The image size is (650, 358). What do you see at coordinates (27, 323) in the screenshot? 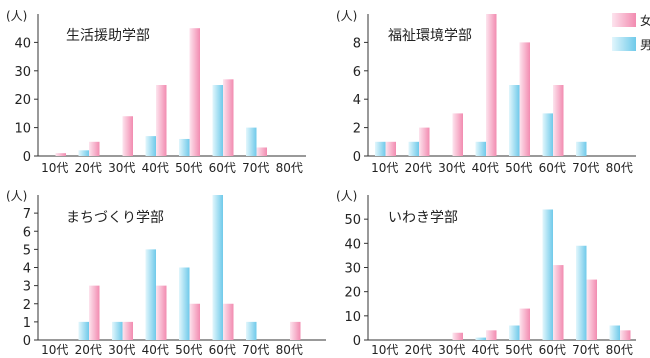
I see `y-tick-label: 1` at bounding box center [27, 323].